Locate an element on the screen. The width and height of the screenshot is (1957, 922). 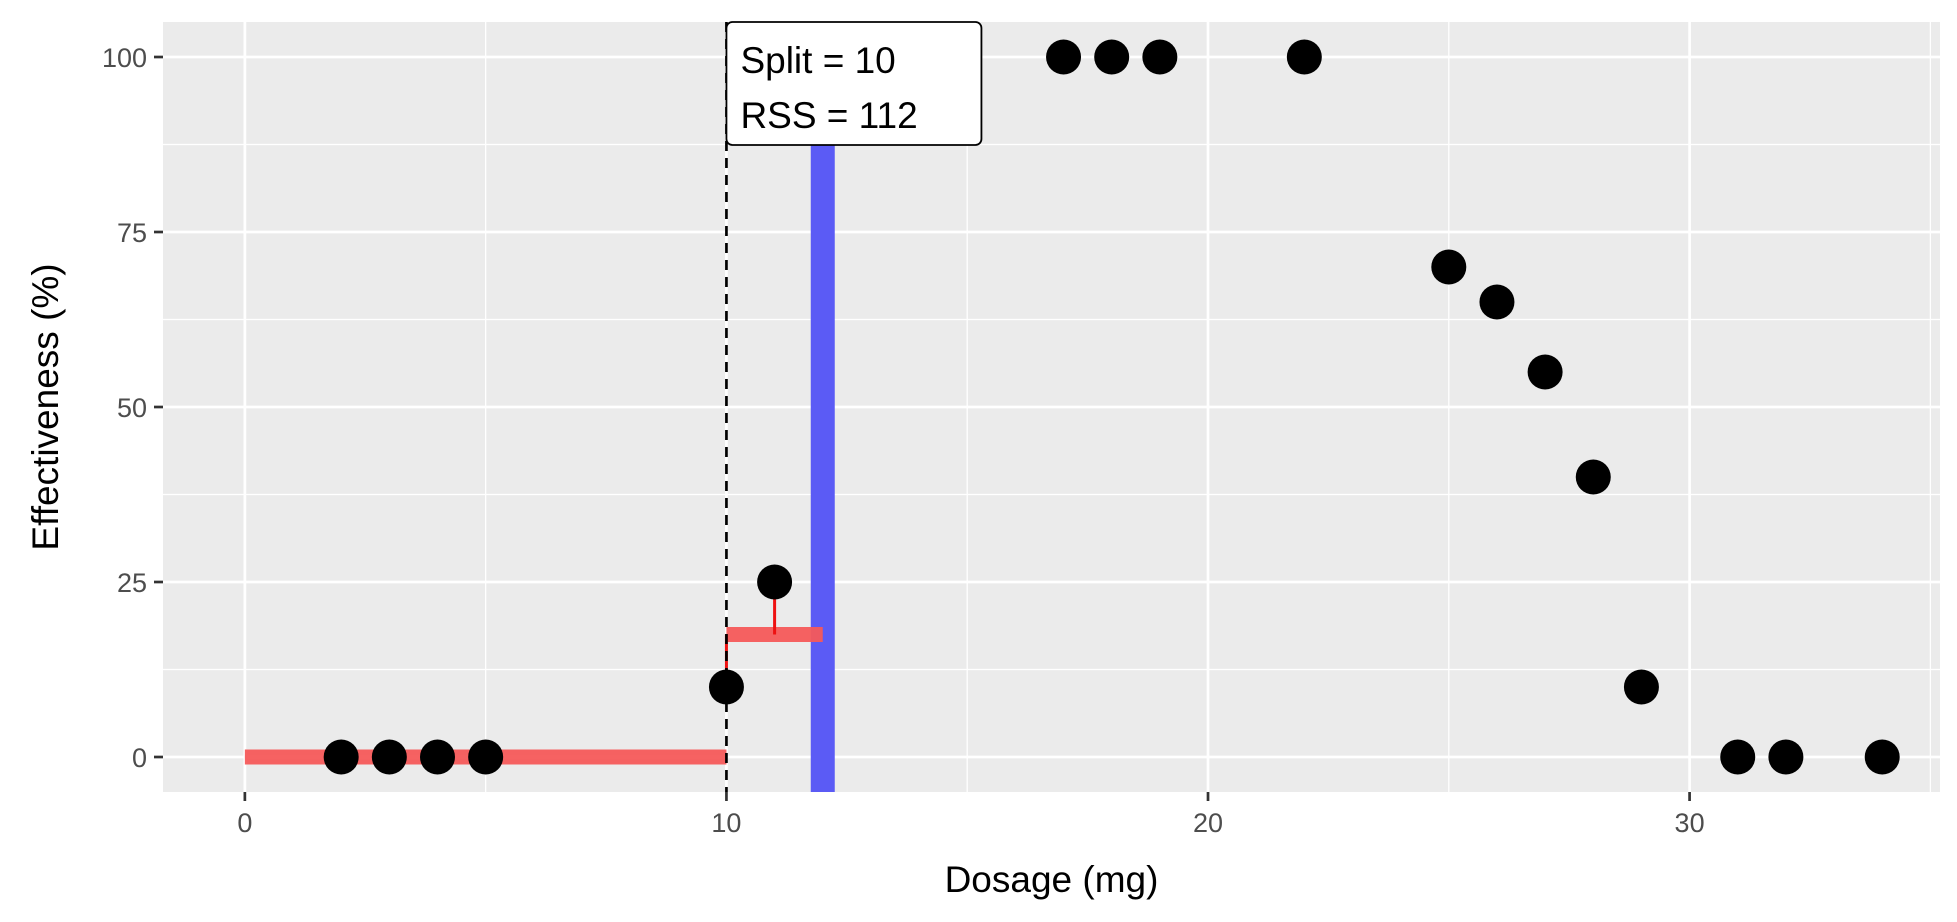
y-tick-label: 50 is located at coordinates (132, 408).